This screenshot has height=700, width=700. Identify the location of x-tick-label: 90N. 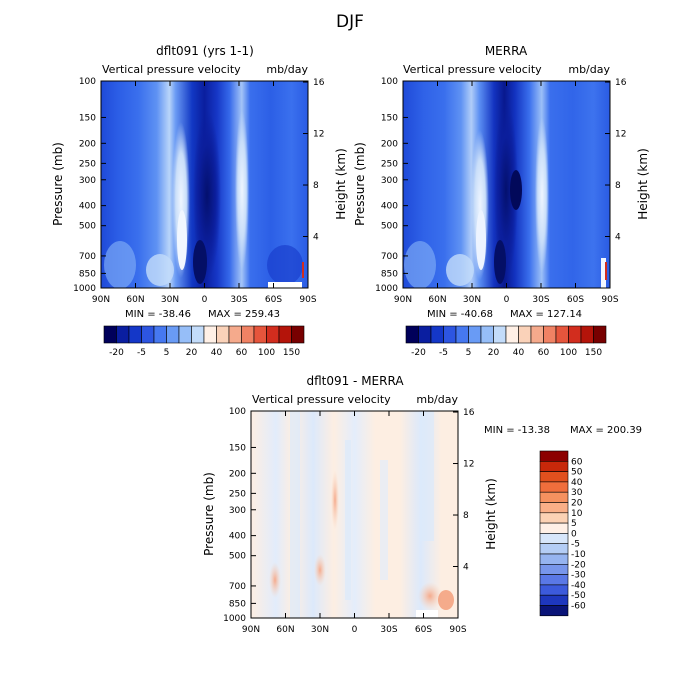
(403, 300).